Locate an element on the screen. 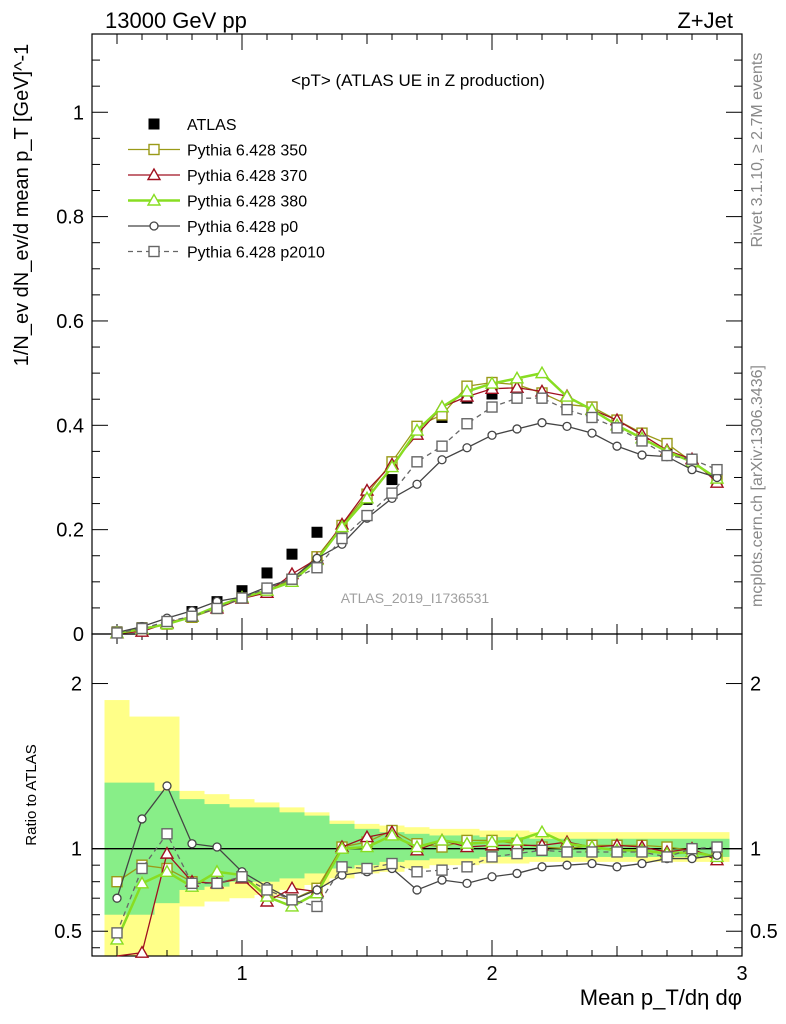 Image resolution: width=786 pixels, height=1024 pixels. legend-marker-p380 is located at coordinates (154, 199).